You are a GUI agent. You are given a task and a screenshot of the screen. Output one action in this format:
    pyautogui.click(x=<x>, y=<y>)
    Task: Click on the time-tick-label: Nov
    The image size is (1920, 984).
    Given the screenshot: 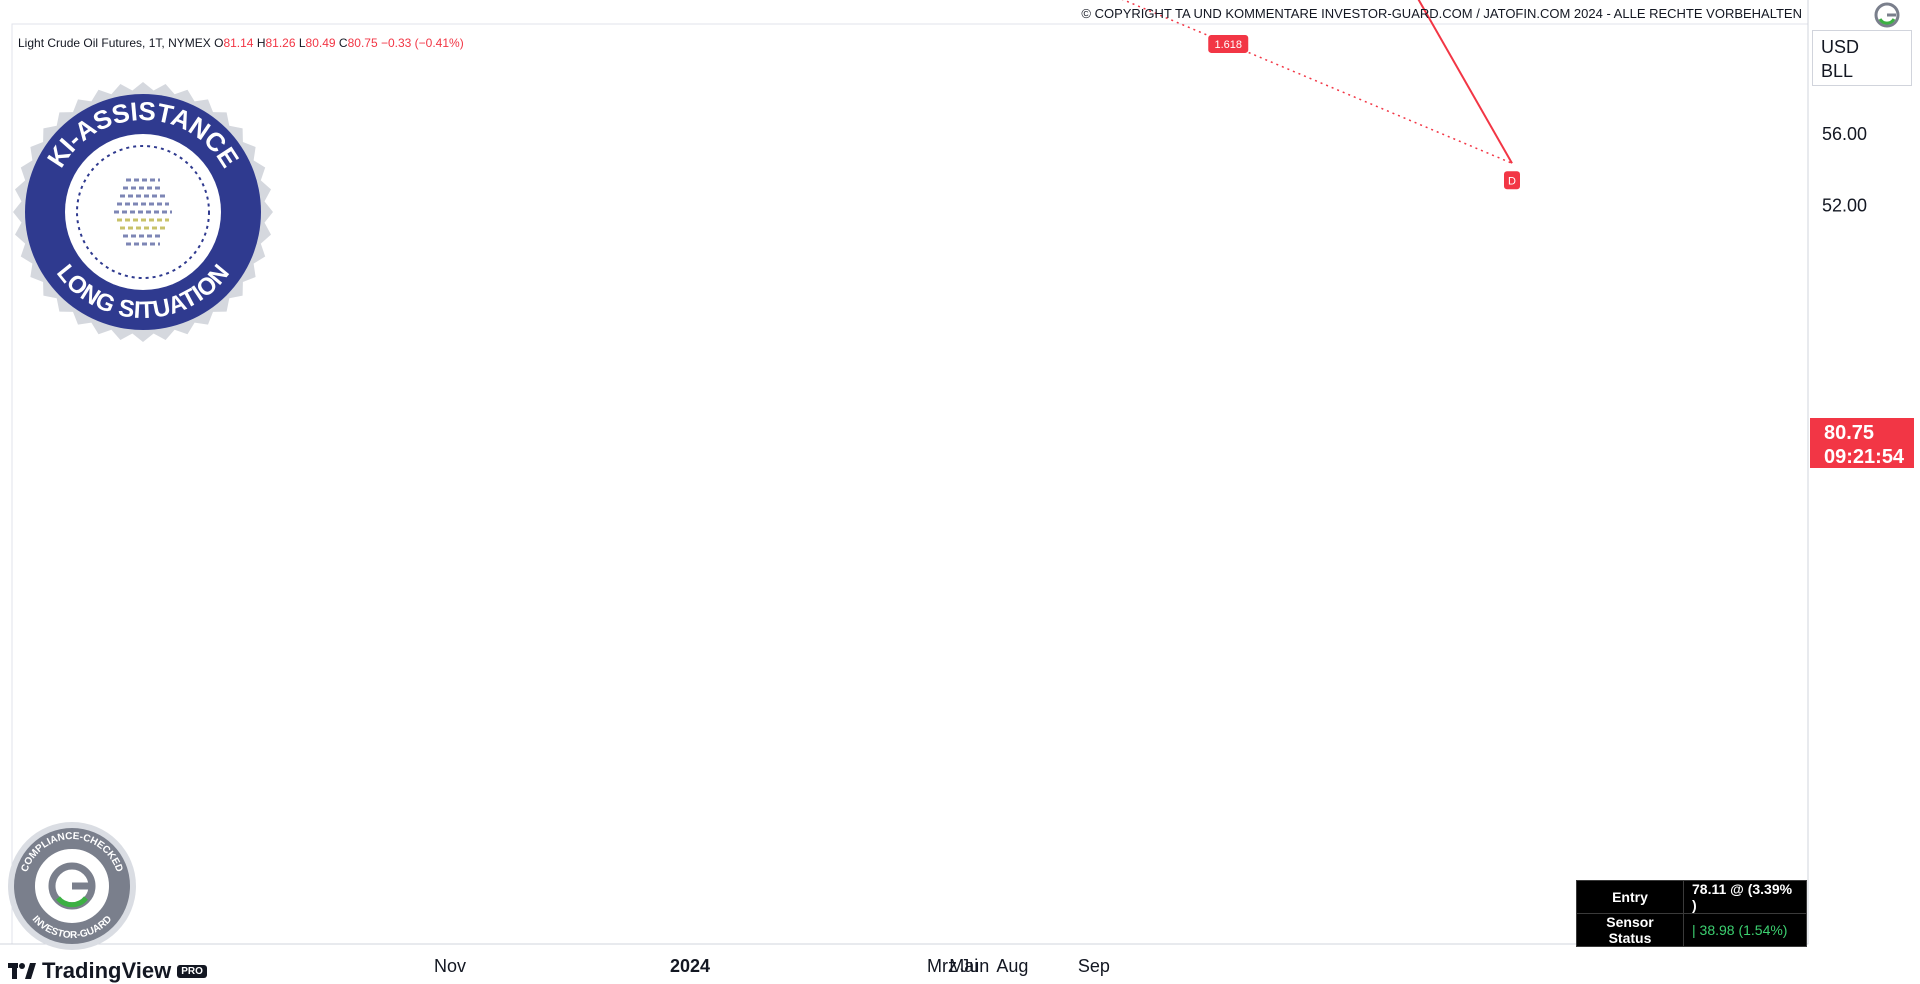 What is the action you would take?
    pyautogui.click(x=450, y=966)
    